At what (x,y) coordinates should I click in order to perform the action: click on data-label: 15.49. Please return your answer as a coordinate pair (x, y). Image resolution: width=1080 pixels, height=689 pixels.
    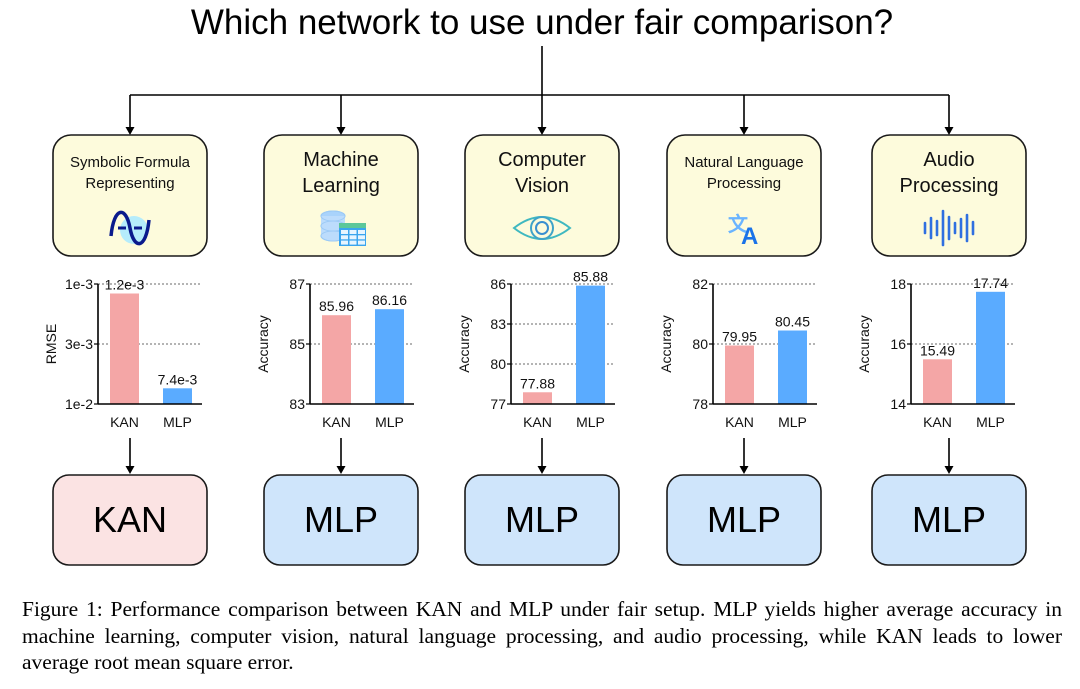
    Looking at the image, I should click on (937, 350).